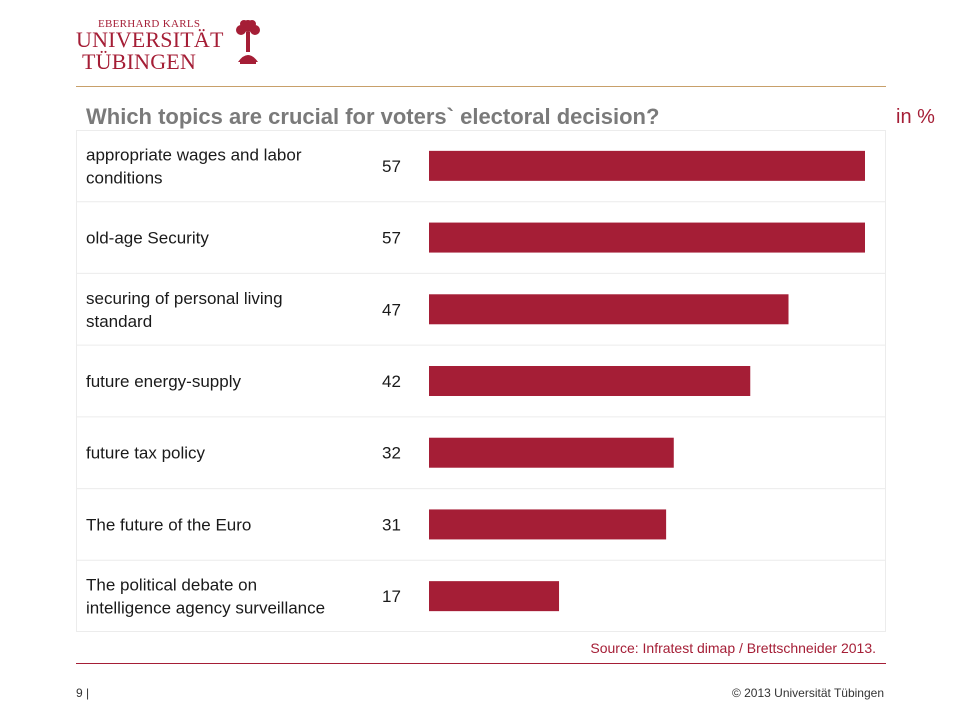 This screenshot has height=720, width=960. I want to click on category-label-line: The future of the Euro, so click(168, 524).